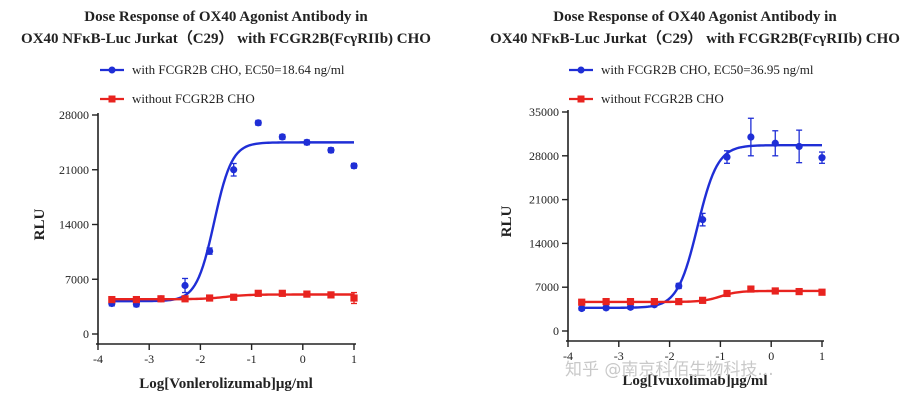  I want to click on x-axis-label: Log[Ivuxolimab]μg/ml, so click(694, 381).